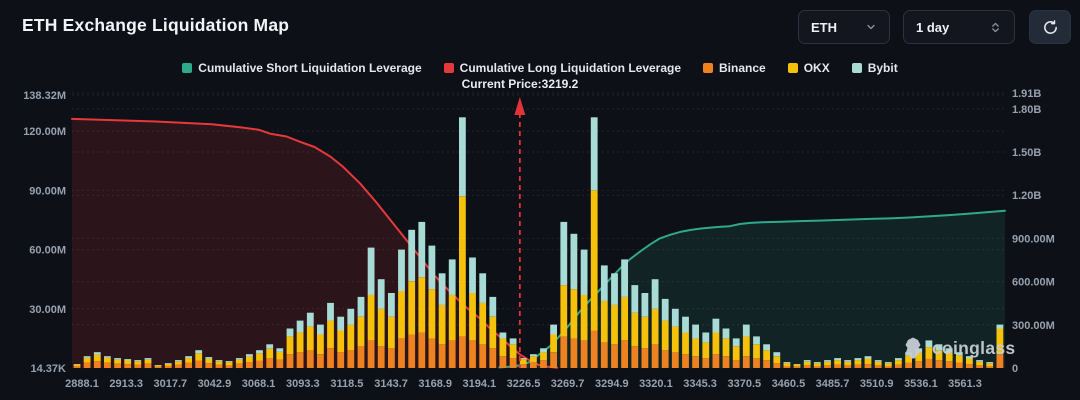  What do you see at coordinates (1026, 110) in the screenshot?
I see `right-axis-tick: 1.80B` at bounding box center [1026, 110].